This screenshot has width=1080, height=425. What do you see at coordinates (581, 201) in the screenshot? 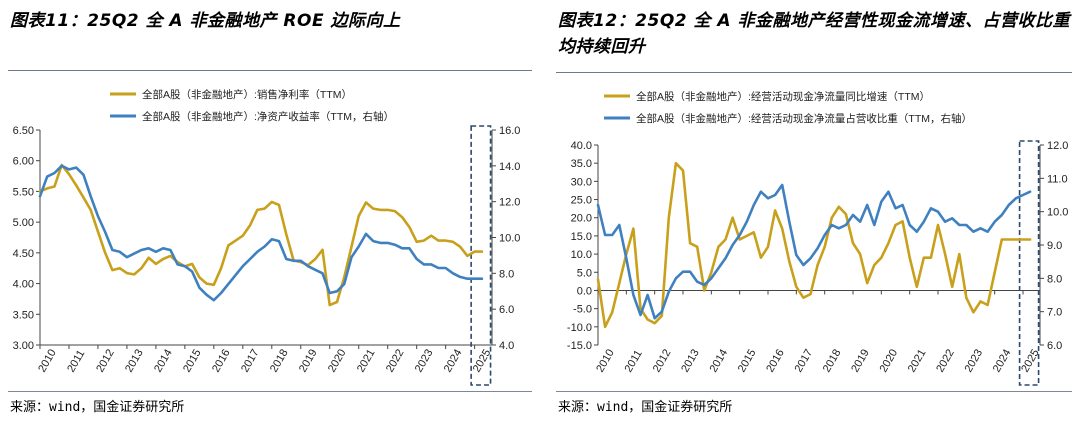
I see `right-chart-yleft-tick-label: 25.0` at bounding box center [581, 201].